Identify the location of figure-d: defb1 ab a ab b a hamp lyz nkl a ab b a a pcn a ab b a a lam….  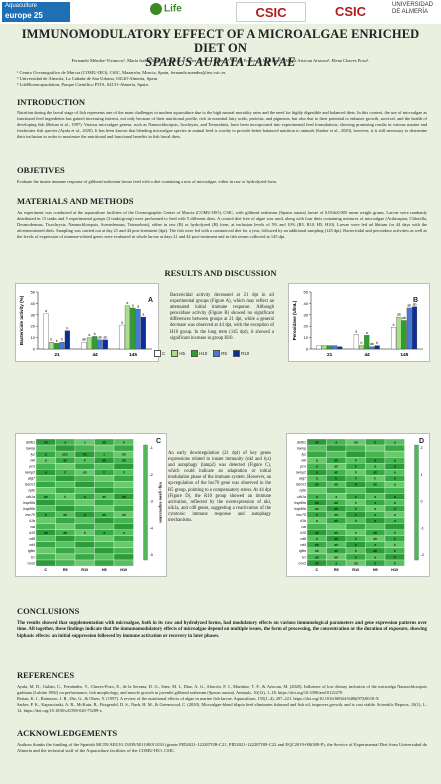
(360, 505).